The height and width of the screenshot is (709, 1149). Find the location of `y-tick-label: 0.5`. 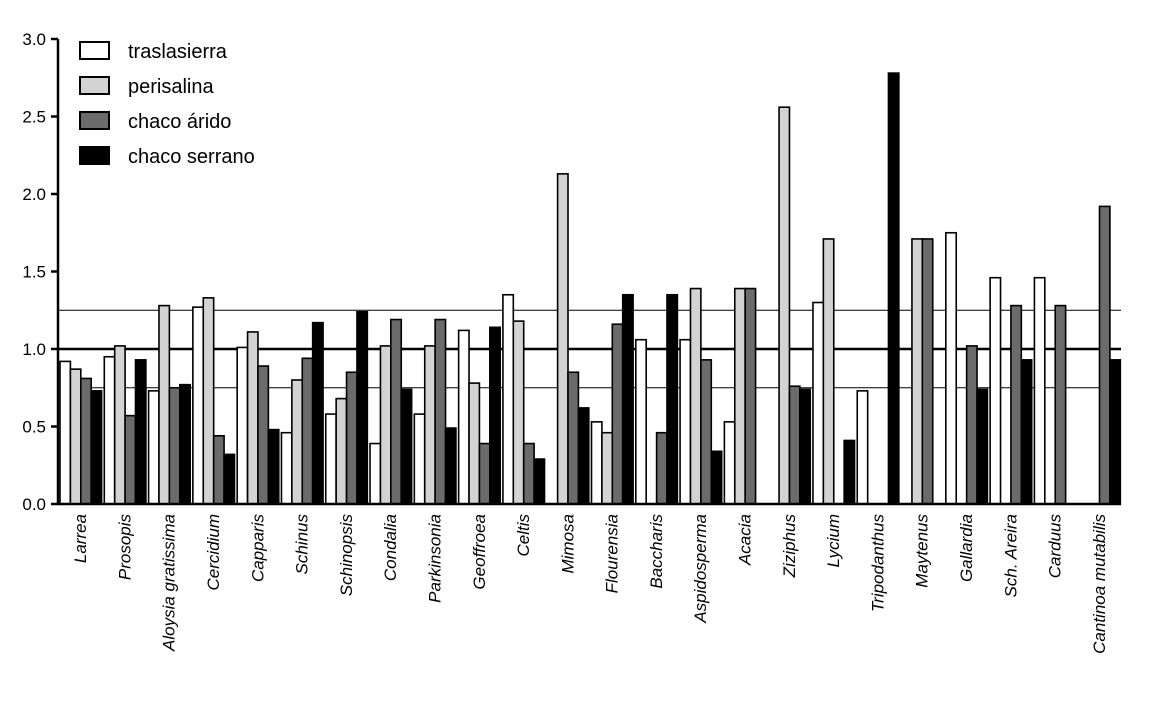

y-tick-label: 0.5 is located at coordinates (34, 427).